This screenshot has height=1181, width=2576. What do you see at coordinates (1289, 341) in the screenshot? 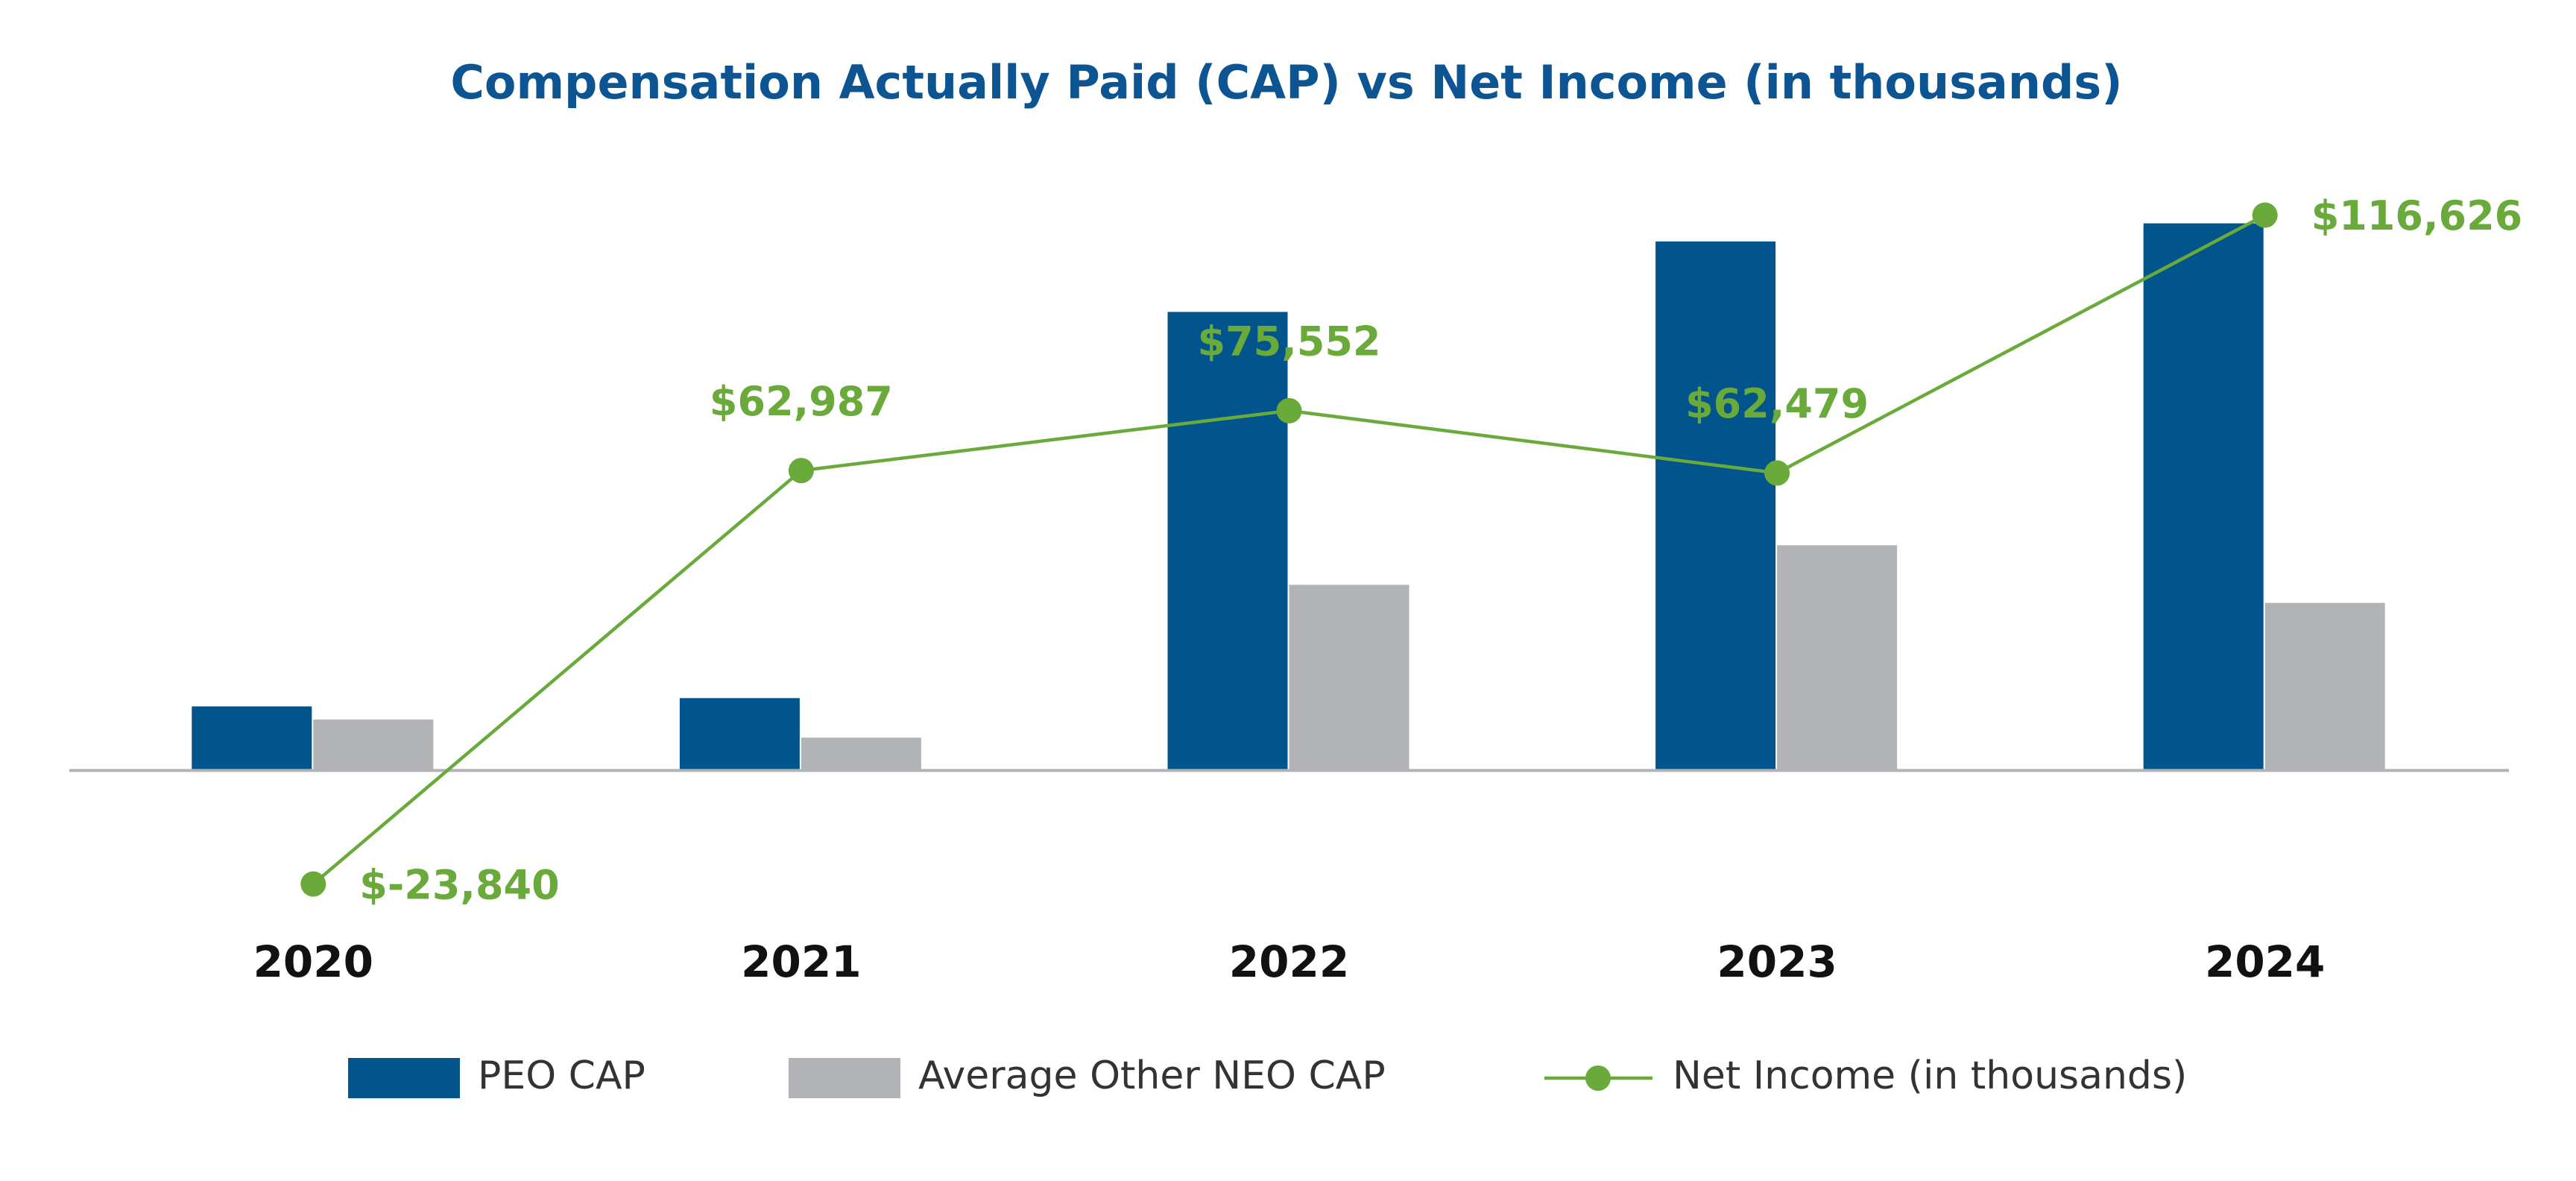
I see `value-label: $75,552` at bounding box center [1289, 341].